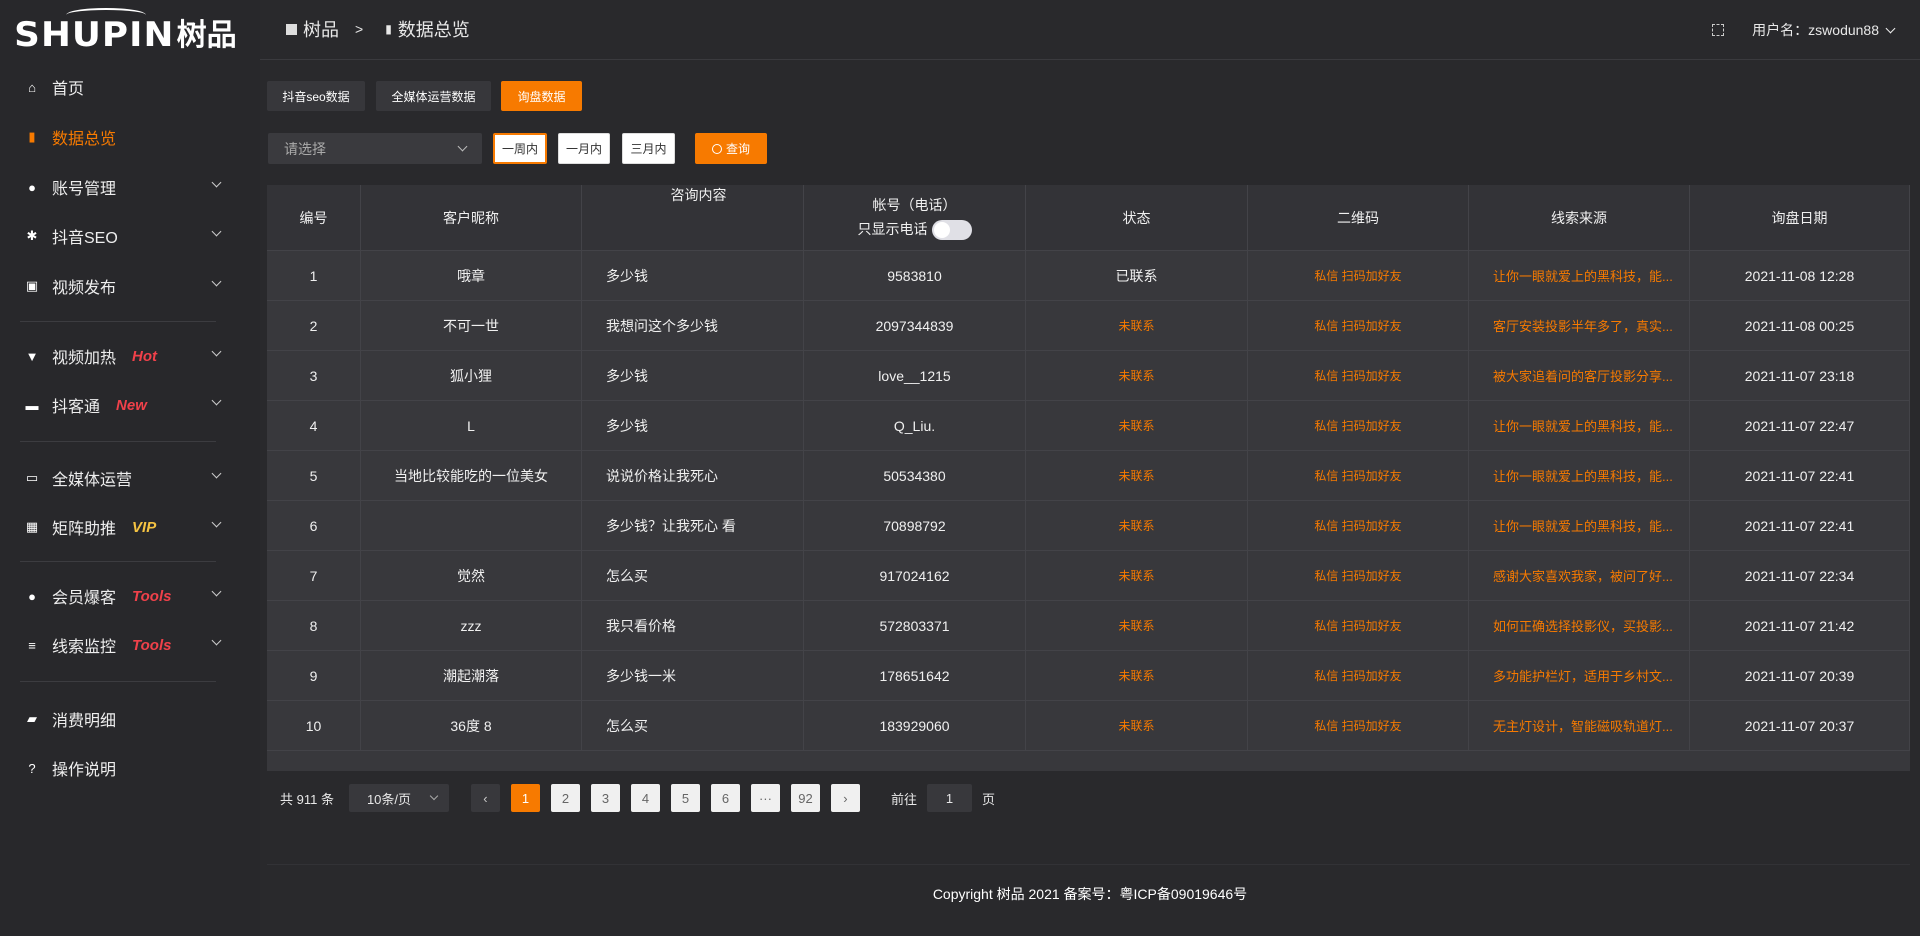 The height and width of the screenshot is (936, 1920). What do you see at coordinates (32, 235) in the screenshot?
I see `gear-icon: ✱` at bounding box center [32, 235].